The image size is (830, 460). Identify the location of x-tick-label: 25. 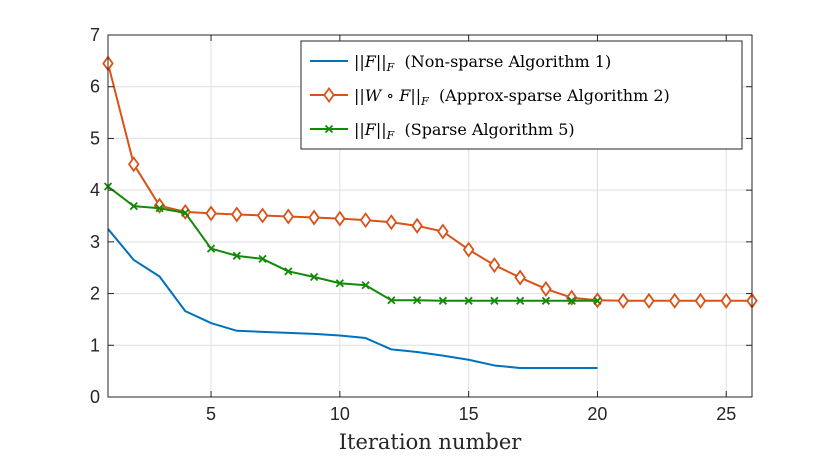
(726, 414).